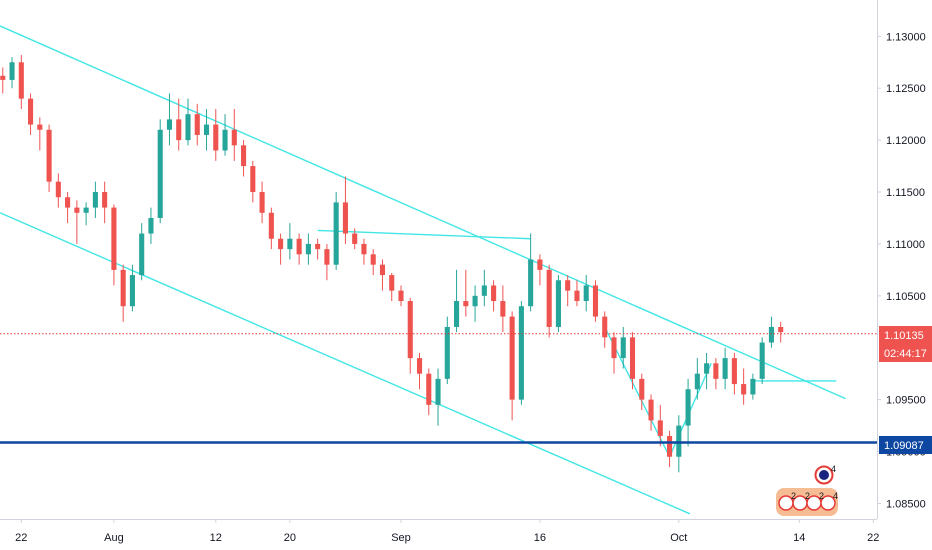 Image resolution: width=932 pixels, height=550 pixels. Describe the element at coordinates (906, 297) in the screenshot. I see `price-tick-label: 1.10500` at that location.